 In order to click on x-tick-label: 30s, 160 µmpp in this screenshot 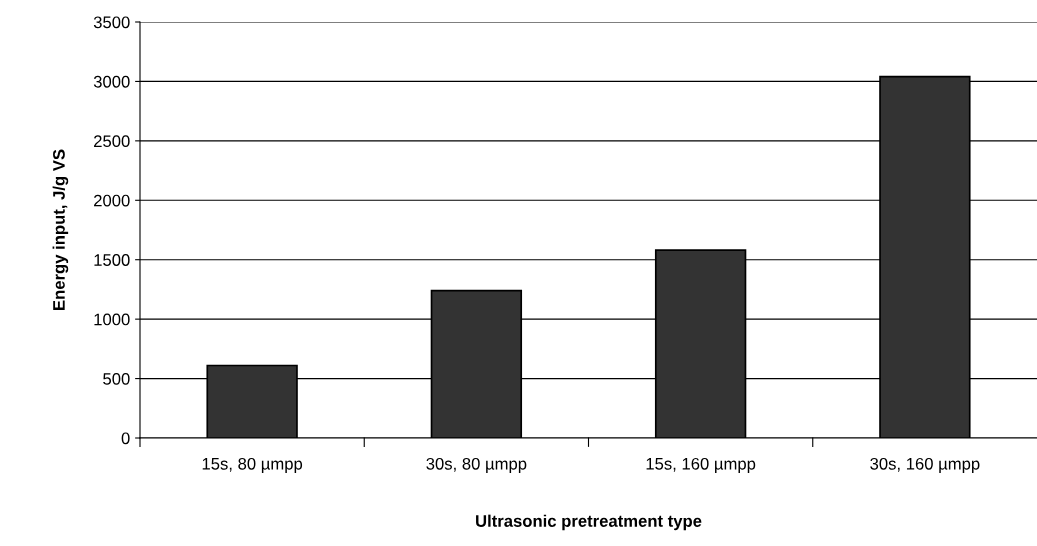, I will do `click(925, 465)`.